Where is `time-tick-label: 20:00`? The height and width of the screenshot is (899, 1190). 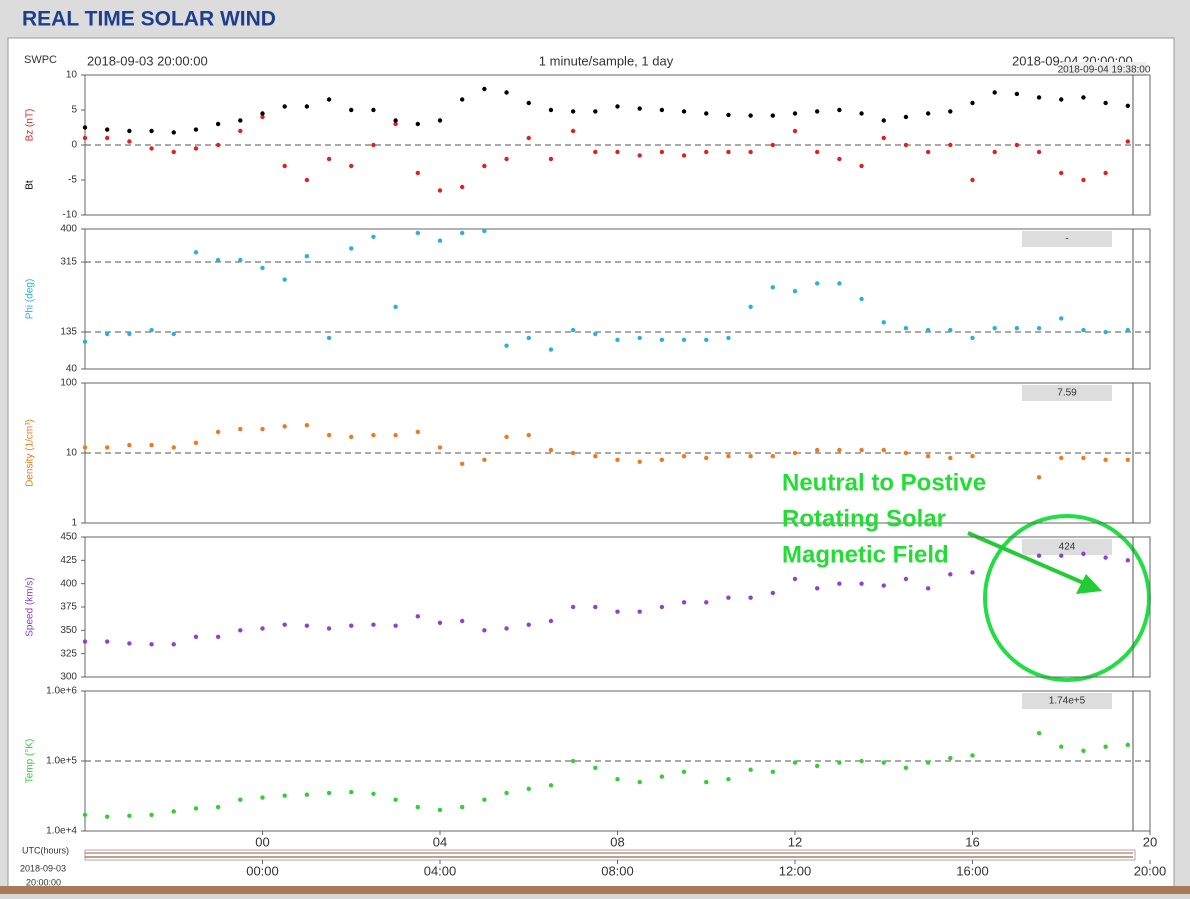
time-tick-label: 20:00 is located at coordinates (1150, 870).